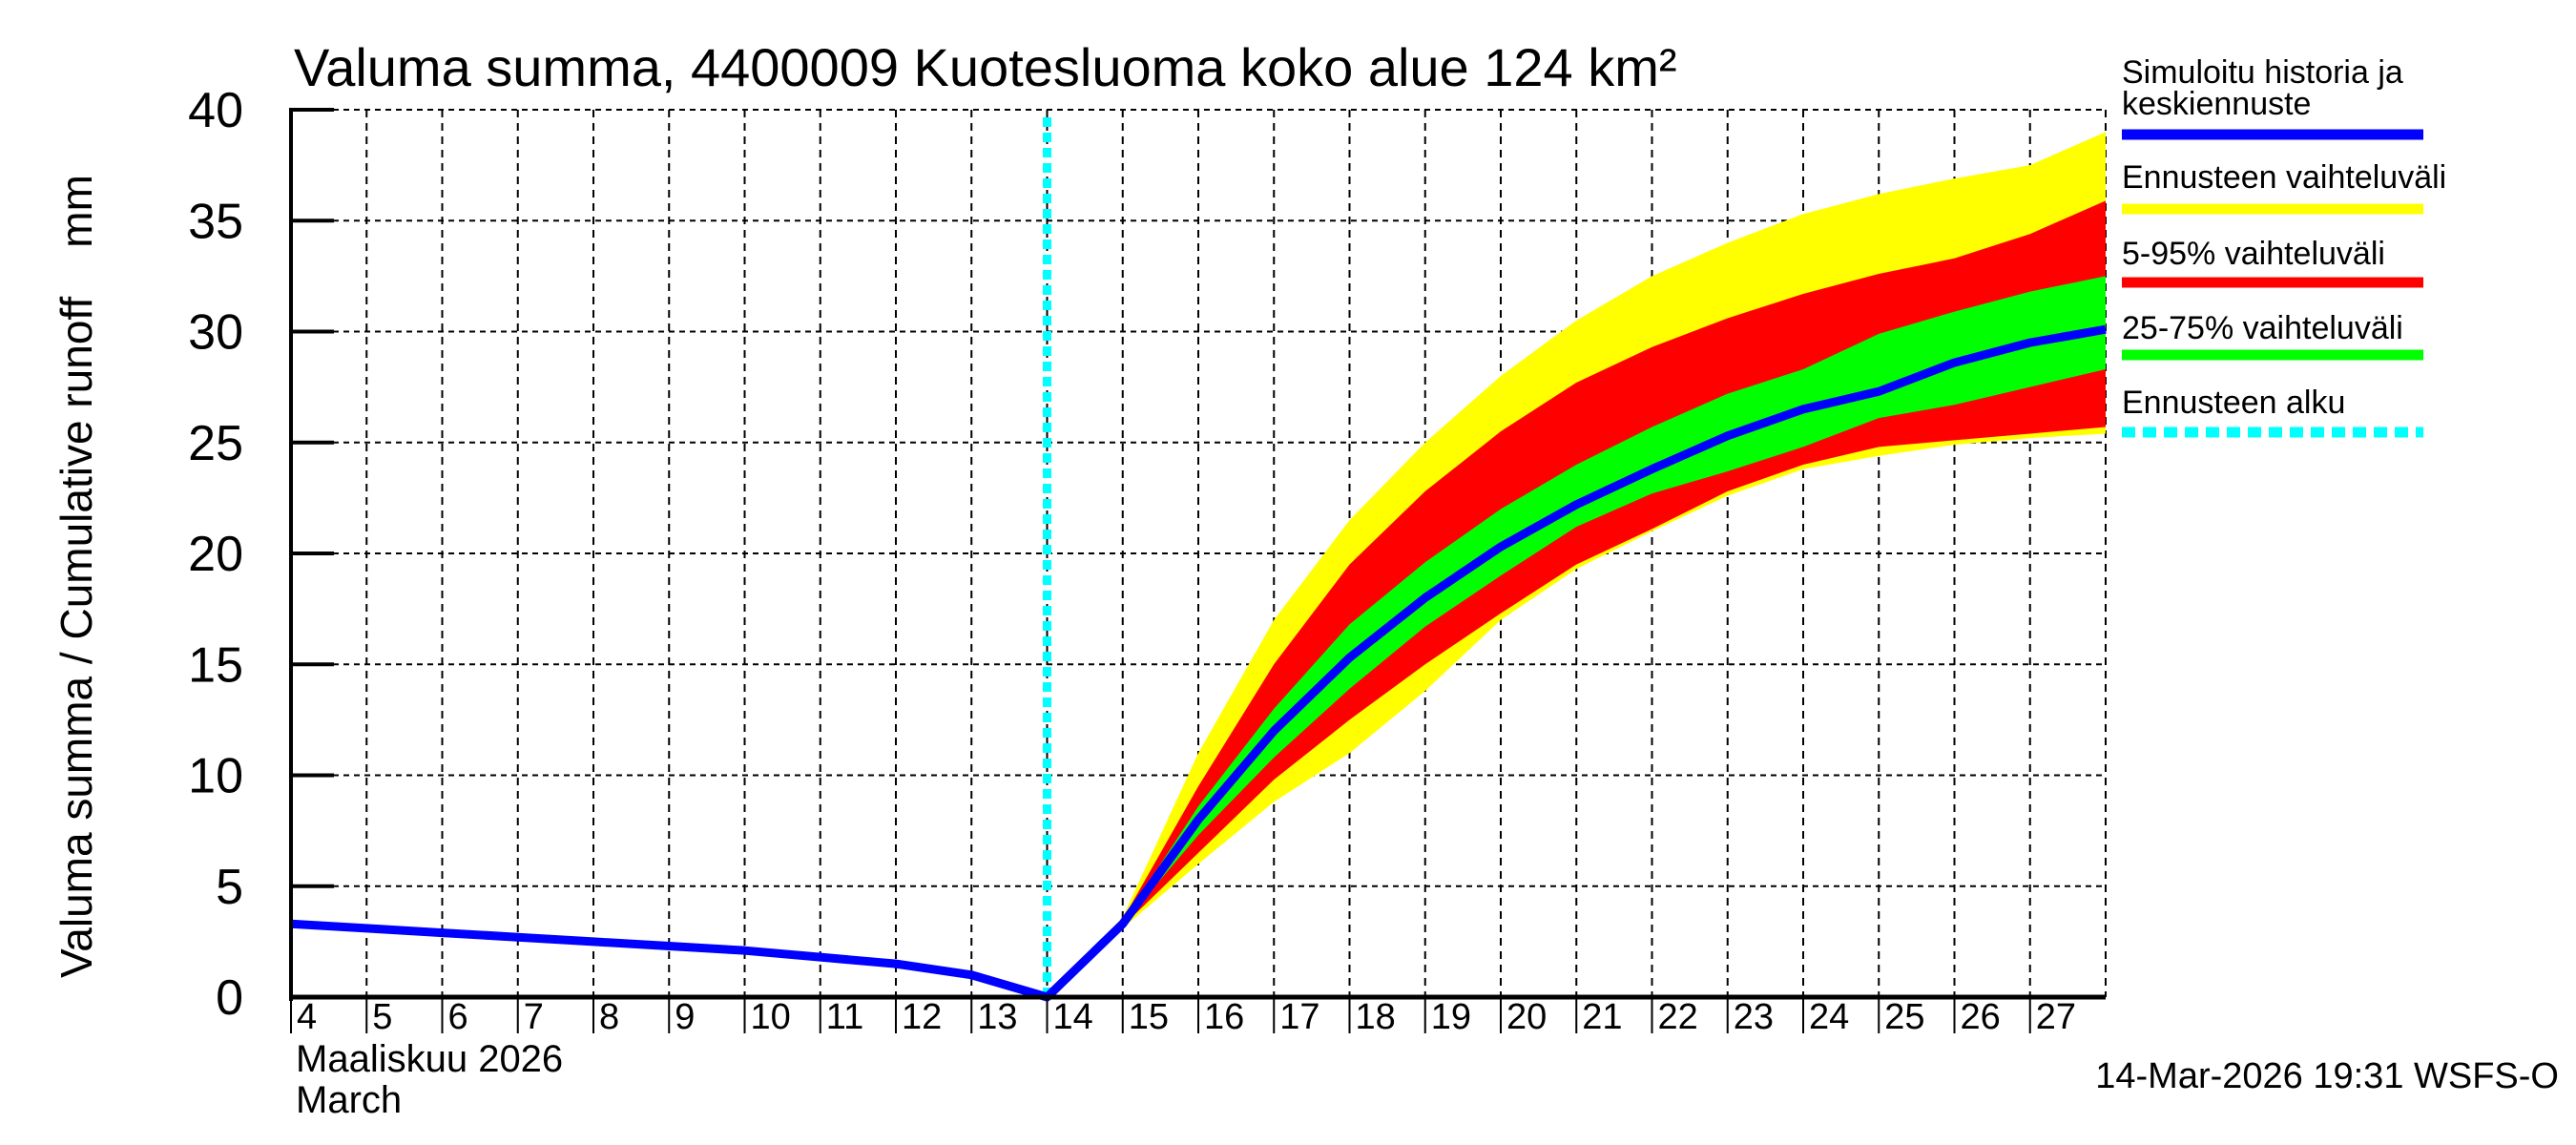 This screenshot has width=2576, height=1145. Describe the element at coordinates (382, 1017) in the screenshot. I see `x-tick-label: 5` at that location.